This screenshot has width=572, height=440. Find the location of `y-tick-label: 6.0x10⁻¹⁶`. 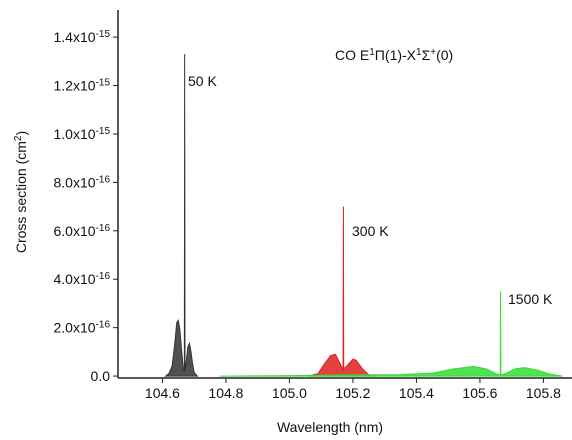

y-tick-label: 6.0x10⁻¹⁶ is located at coordinates (82, 230).